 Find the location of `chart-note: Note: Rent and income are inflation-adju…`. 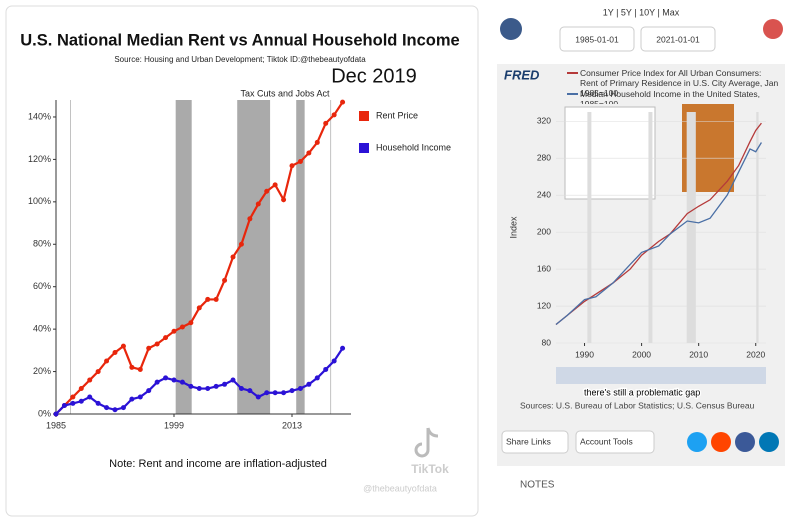

chart-note: Note: Rent and income are inflation-adju… is located at coordinates (218, 464).